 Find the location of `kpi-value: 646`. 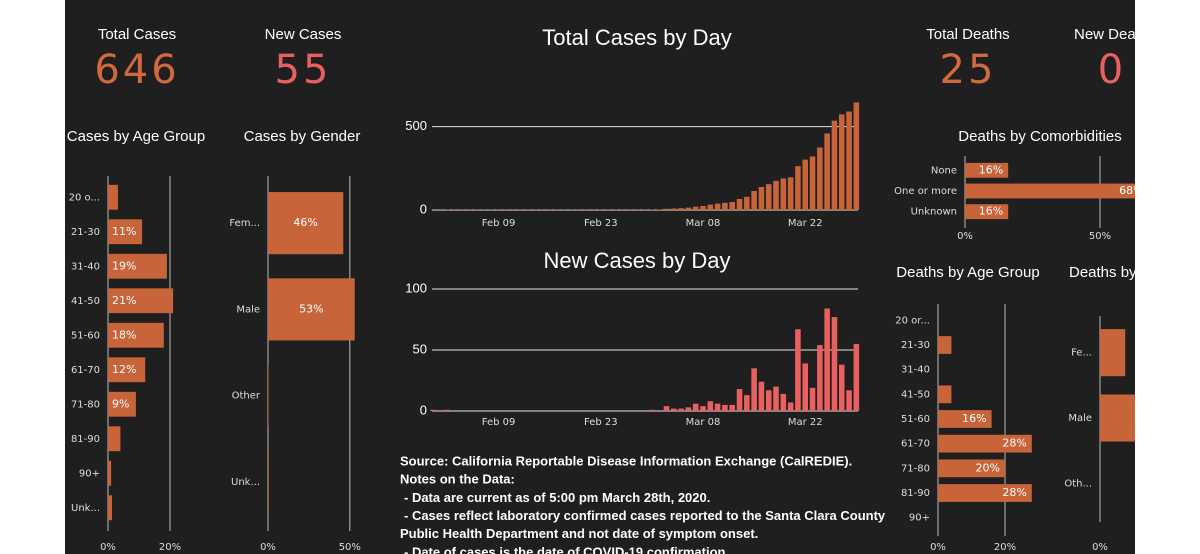

kpi-value: 646 is located at coordinates (136, 70).